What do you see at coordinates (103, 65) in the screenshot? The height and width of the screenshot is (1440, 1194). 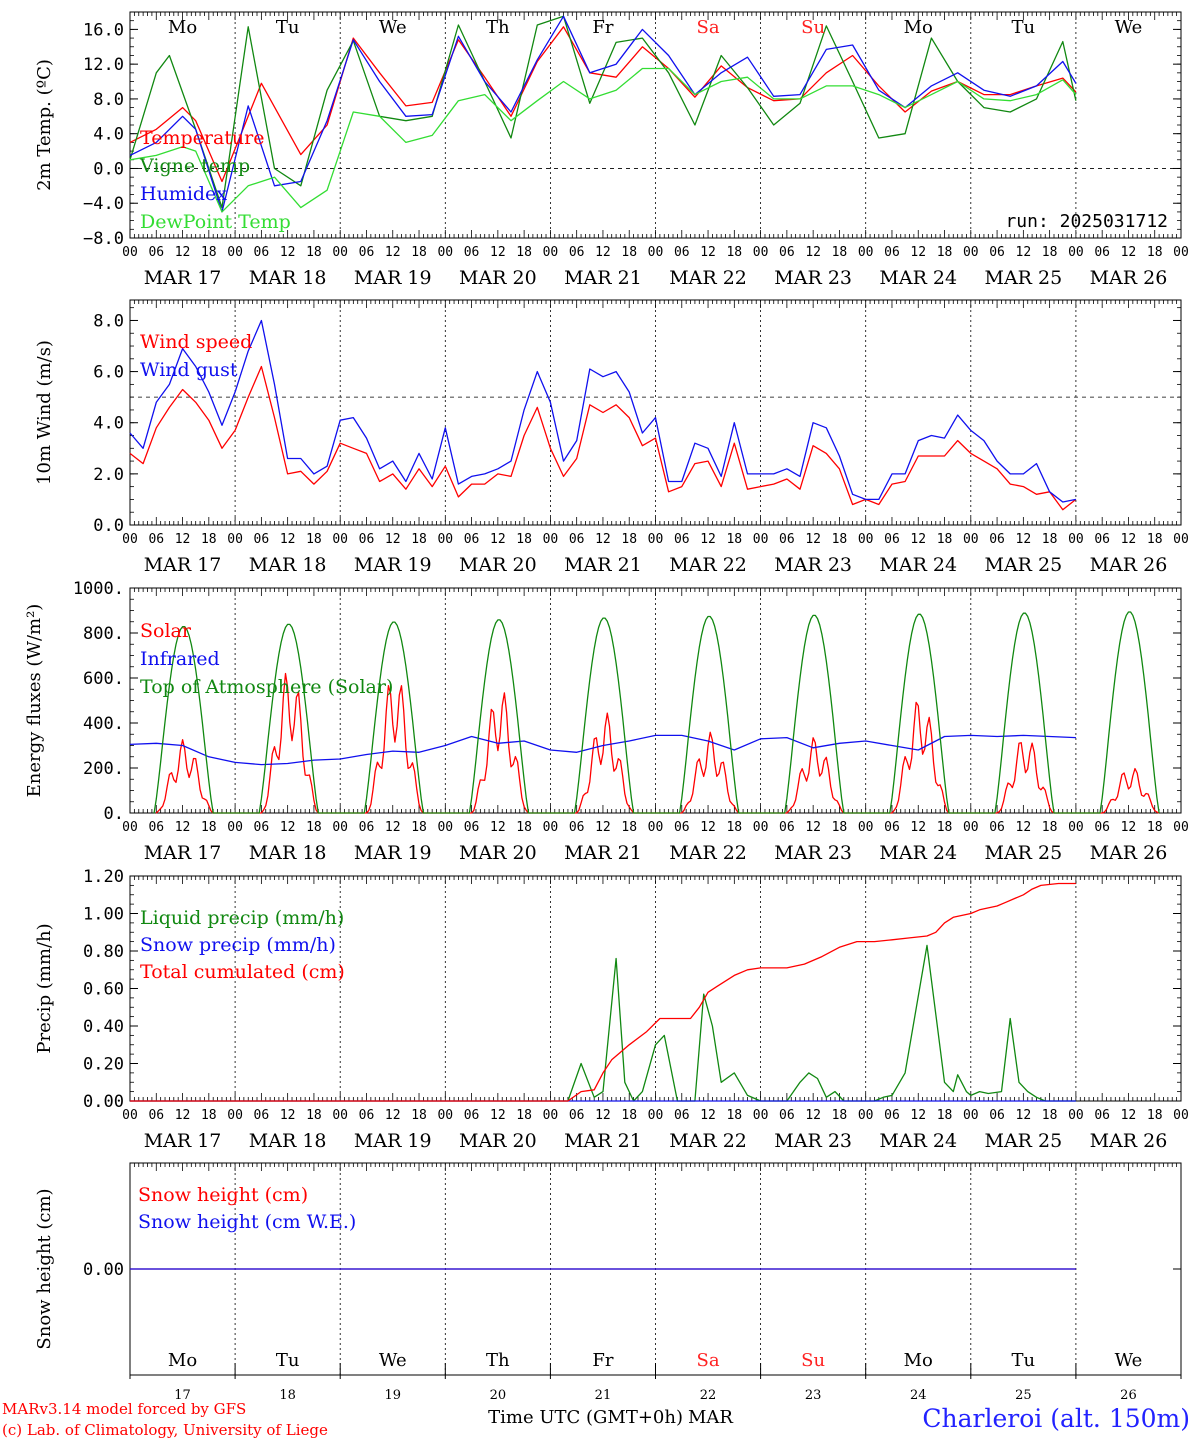 I see `y-tick-label: 12.0` at bounding box center [103, 65].